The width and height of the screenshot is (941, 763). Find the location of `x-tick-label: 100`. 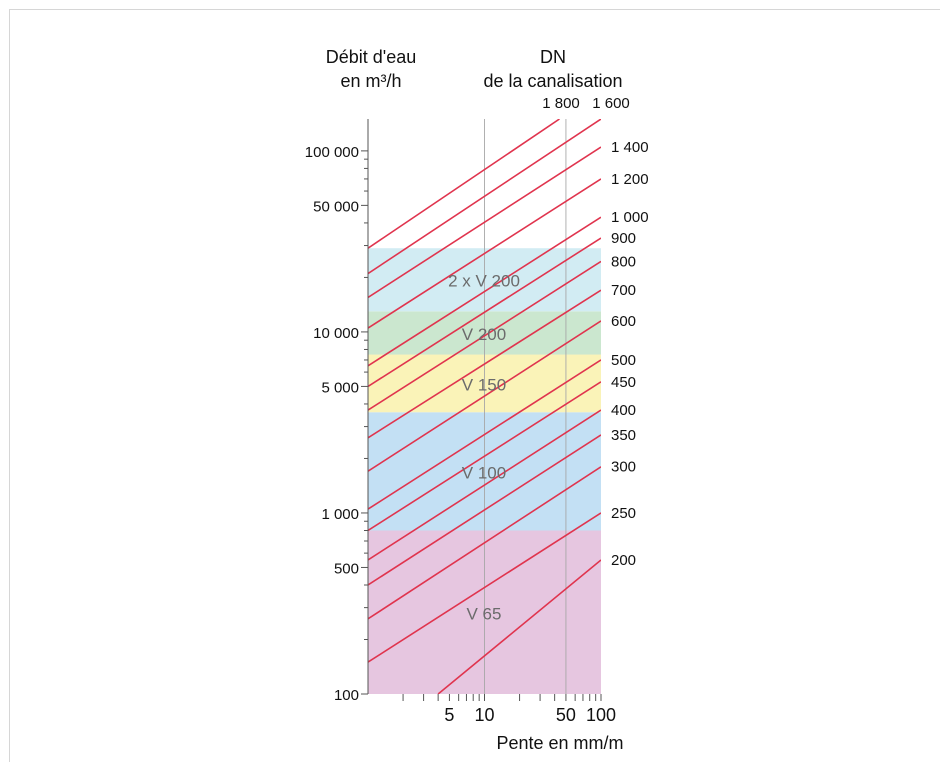

x-tick-label: 100 is located at coordinates (601, 715).